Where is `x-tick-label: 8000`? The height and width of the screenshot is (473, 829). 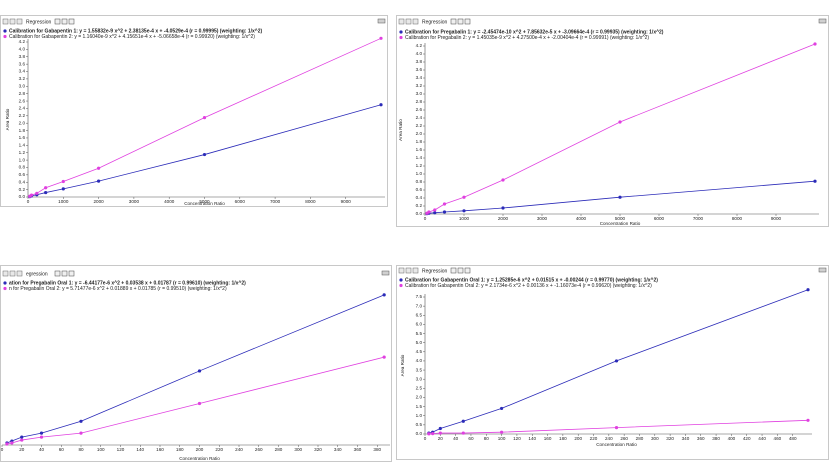 x-tick-label: 8000 is located at coordinates (310, 201).